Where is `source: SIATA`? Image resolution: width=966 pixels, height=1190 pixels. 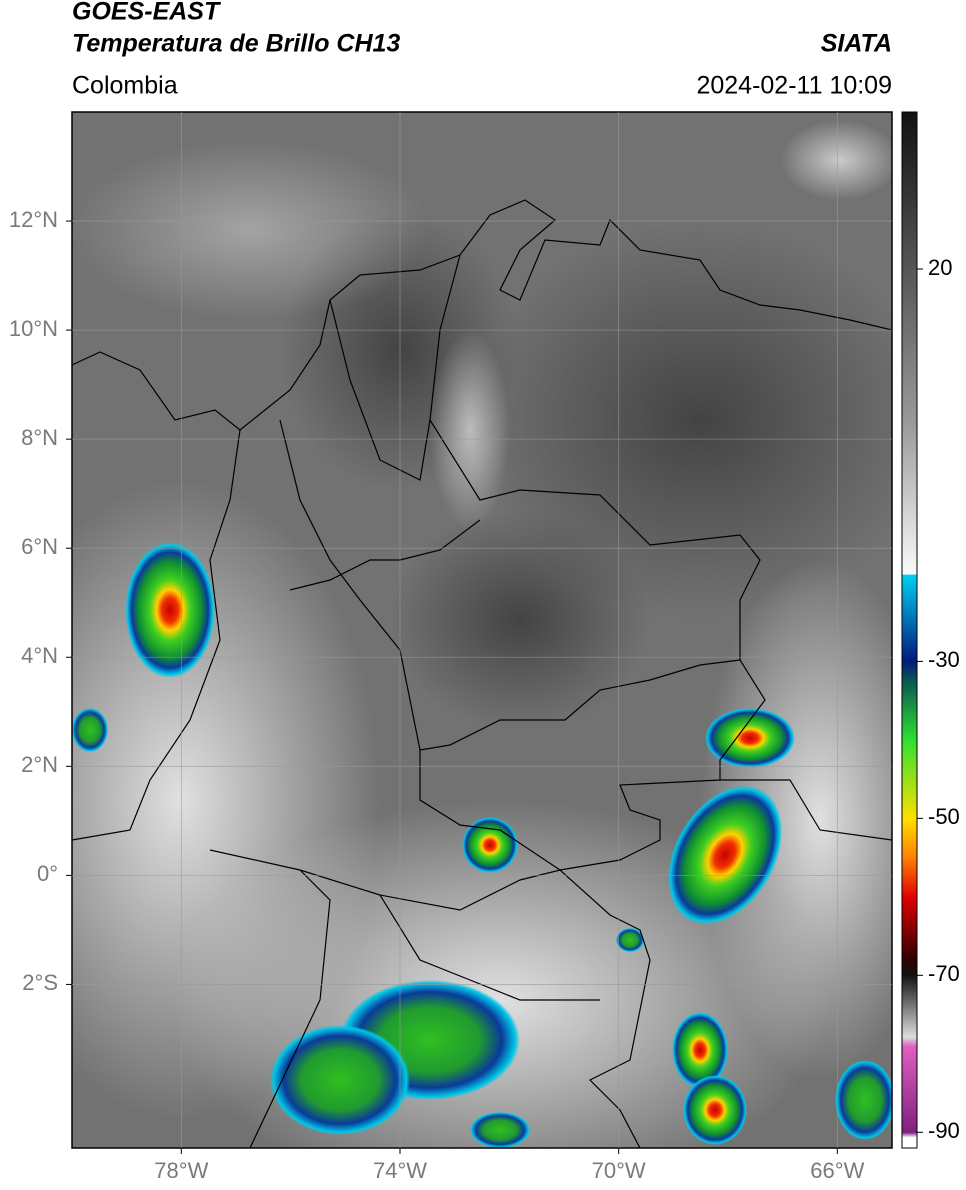 source: SIATA is located at coordinates (856, 44).